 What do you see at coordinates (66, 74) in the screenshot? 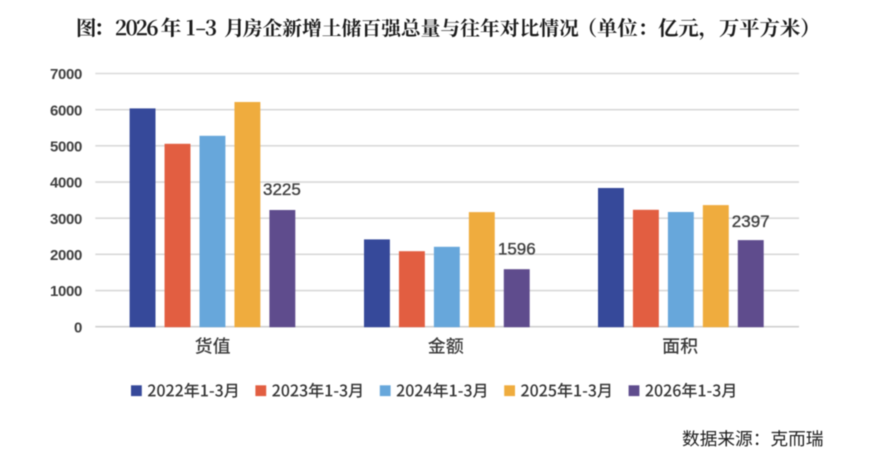
I see `svg-text: 7000` at bounding box center [66, 74].